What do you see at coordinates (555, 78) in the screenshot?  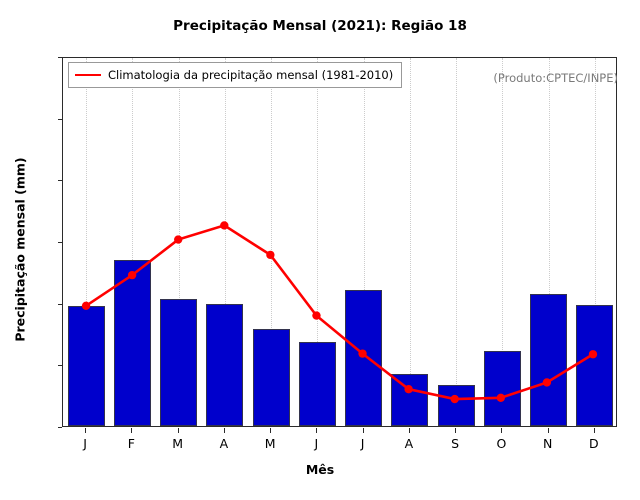 I see `source-annotation: (Produto:CPTEC/INPE)` at bounding box center [555, 78].